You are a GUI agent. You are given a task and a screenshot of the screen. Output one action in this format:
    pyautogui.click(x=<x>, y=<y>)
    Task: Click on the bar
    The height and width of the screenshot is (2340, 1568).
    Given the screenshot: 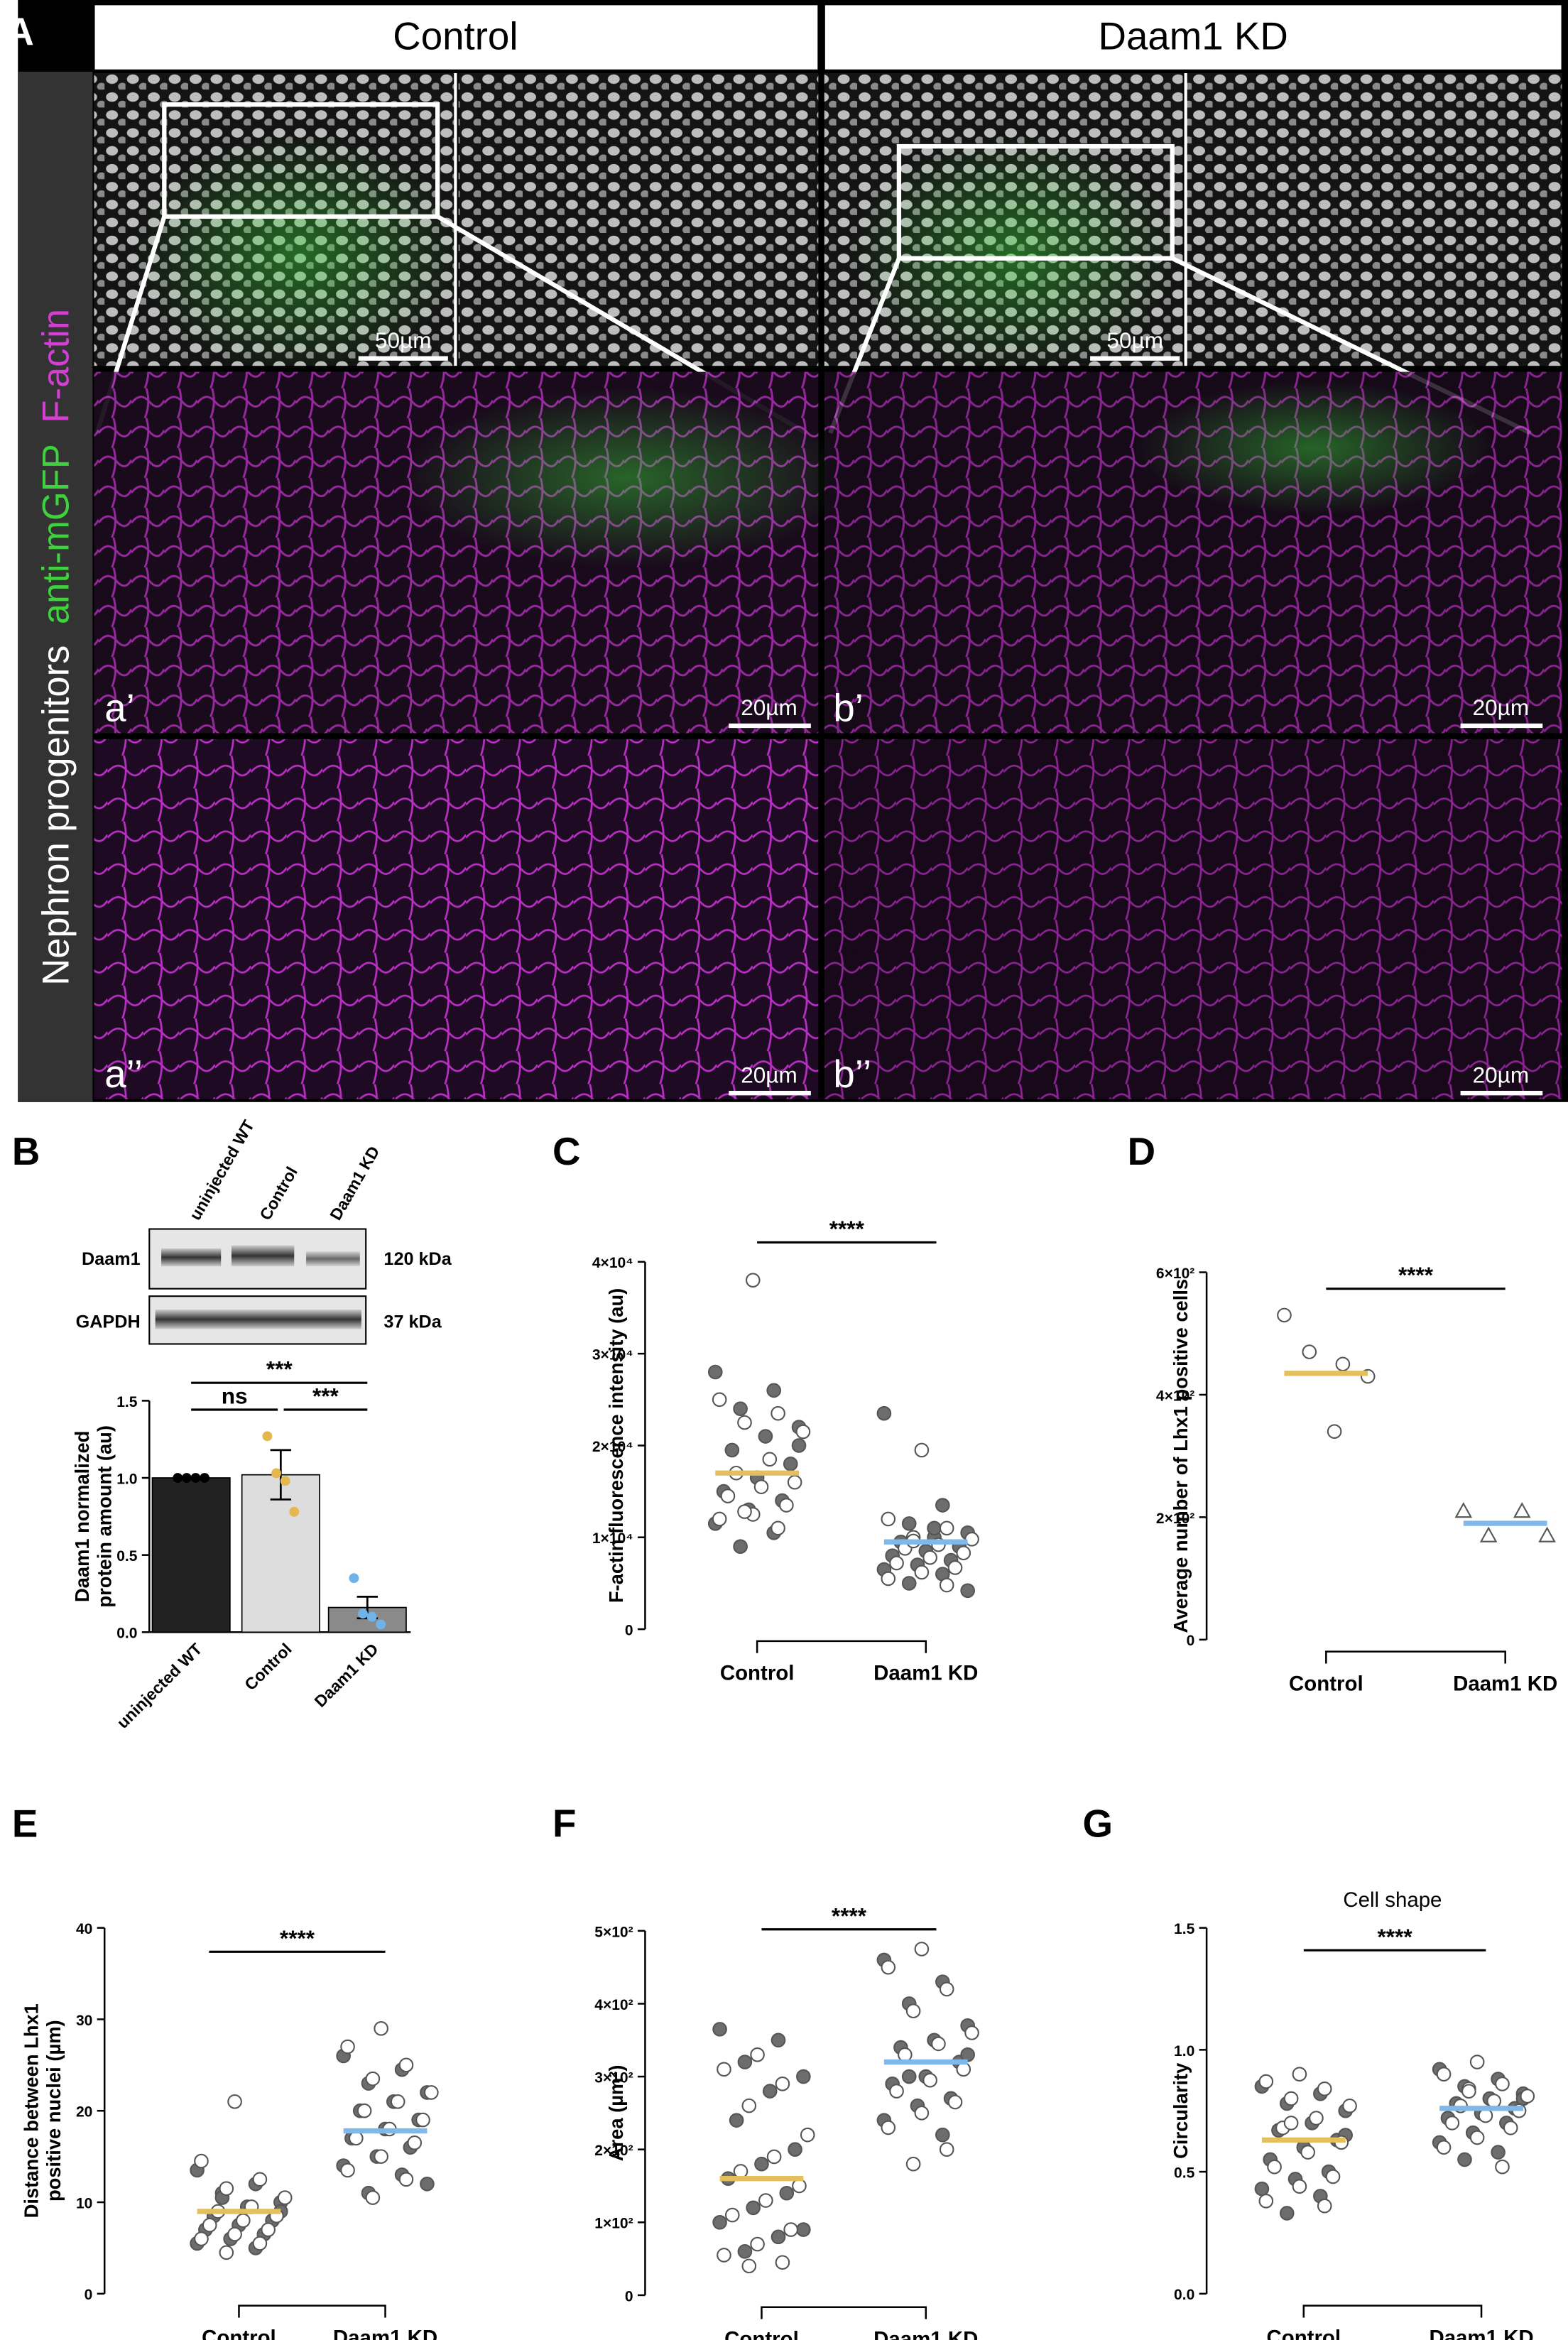 What is the action you would take?
    pyautogui.click(x=280, y=1554)
    